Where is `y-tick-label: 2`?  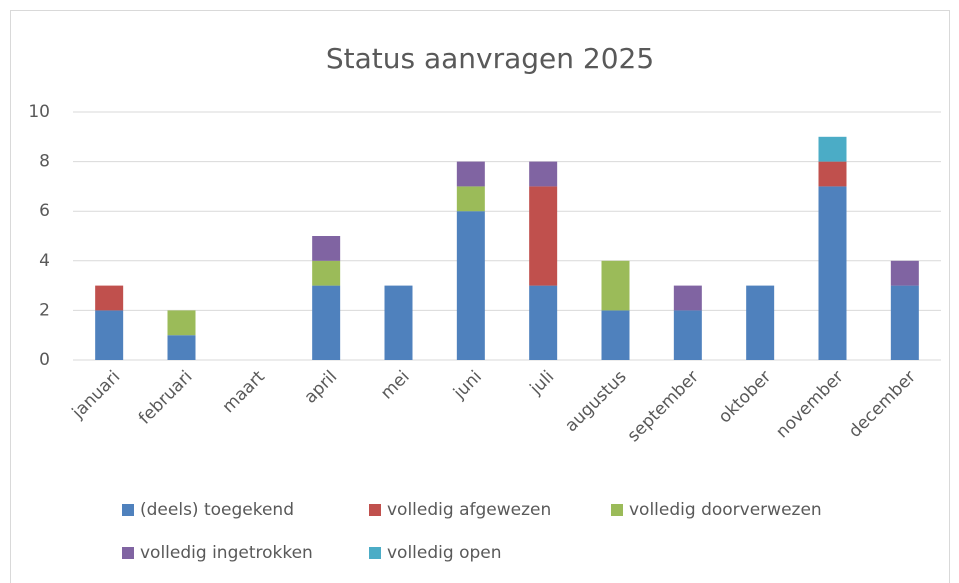 y-tick-label: 2 is located at coordinates (44, 310).